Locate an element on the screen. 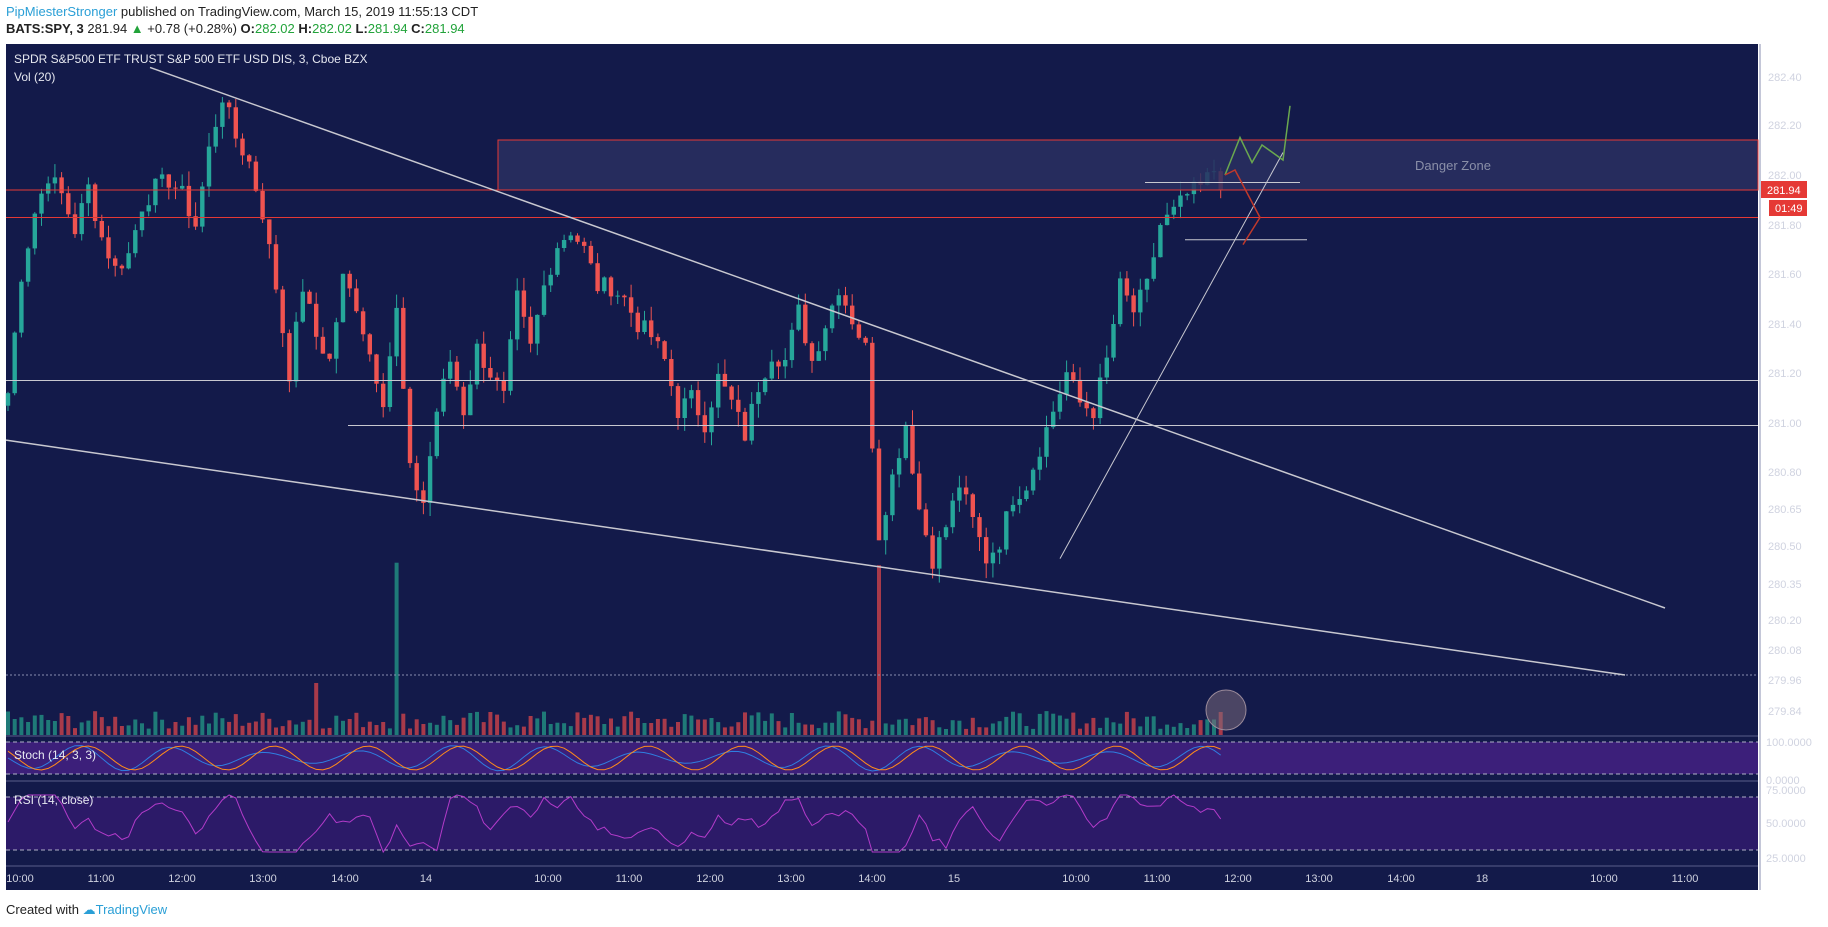 The image size is (1828, 927). author-link: PipMiesterStronger is located at coordinates (62, 11).